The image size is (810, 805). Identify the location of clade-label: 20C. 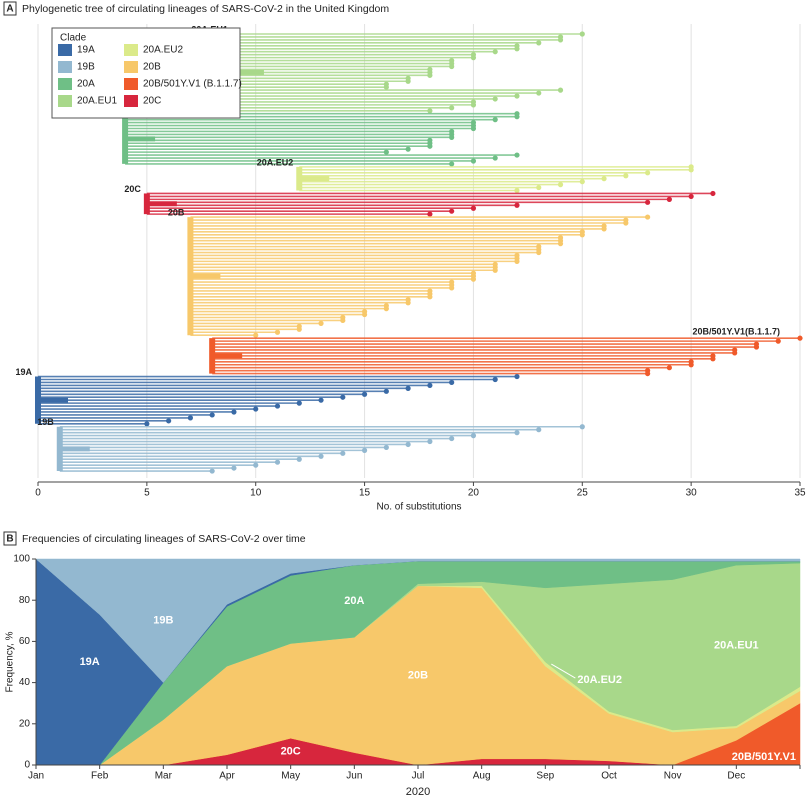
(132, 189).